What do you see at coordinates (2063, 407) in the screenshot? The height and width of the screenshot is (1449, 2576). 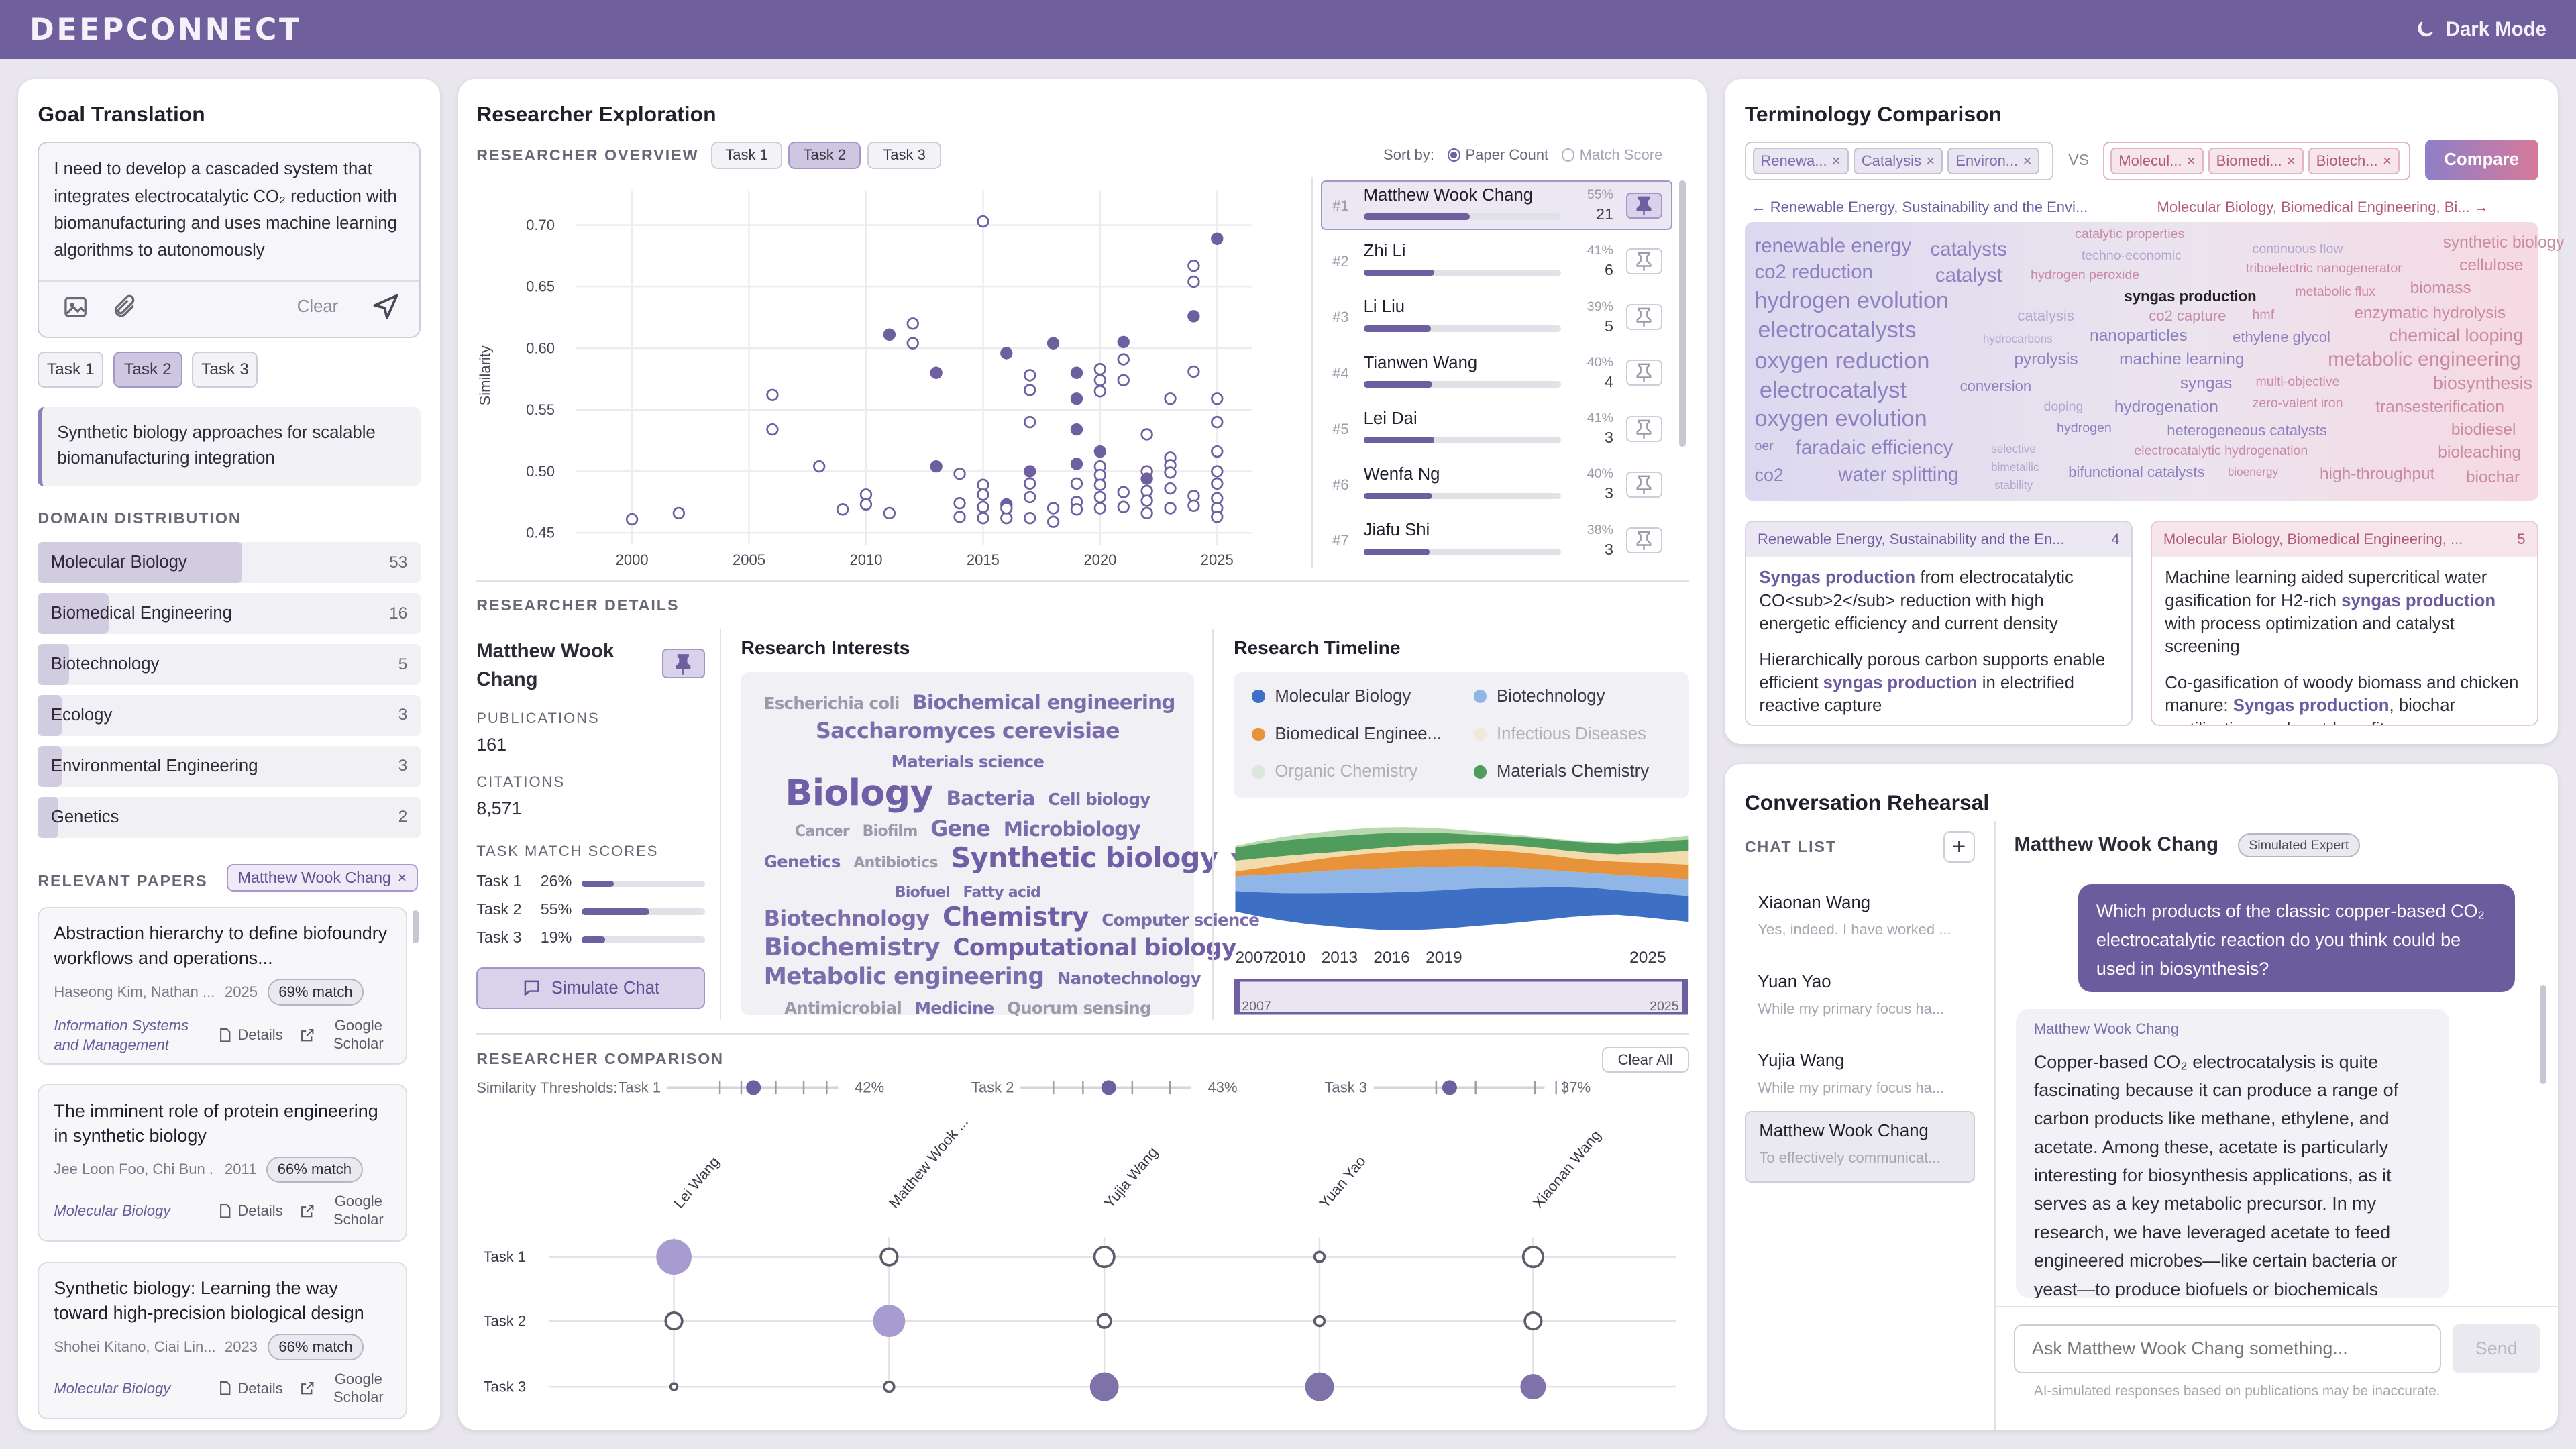 I see `term-word: doping` at bounding box center [2063, 407].